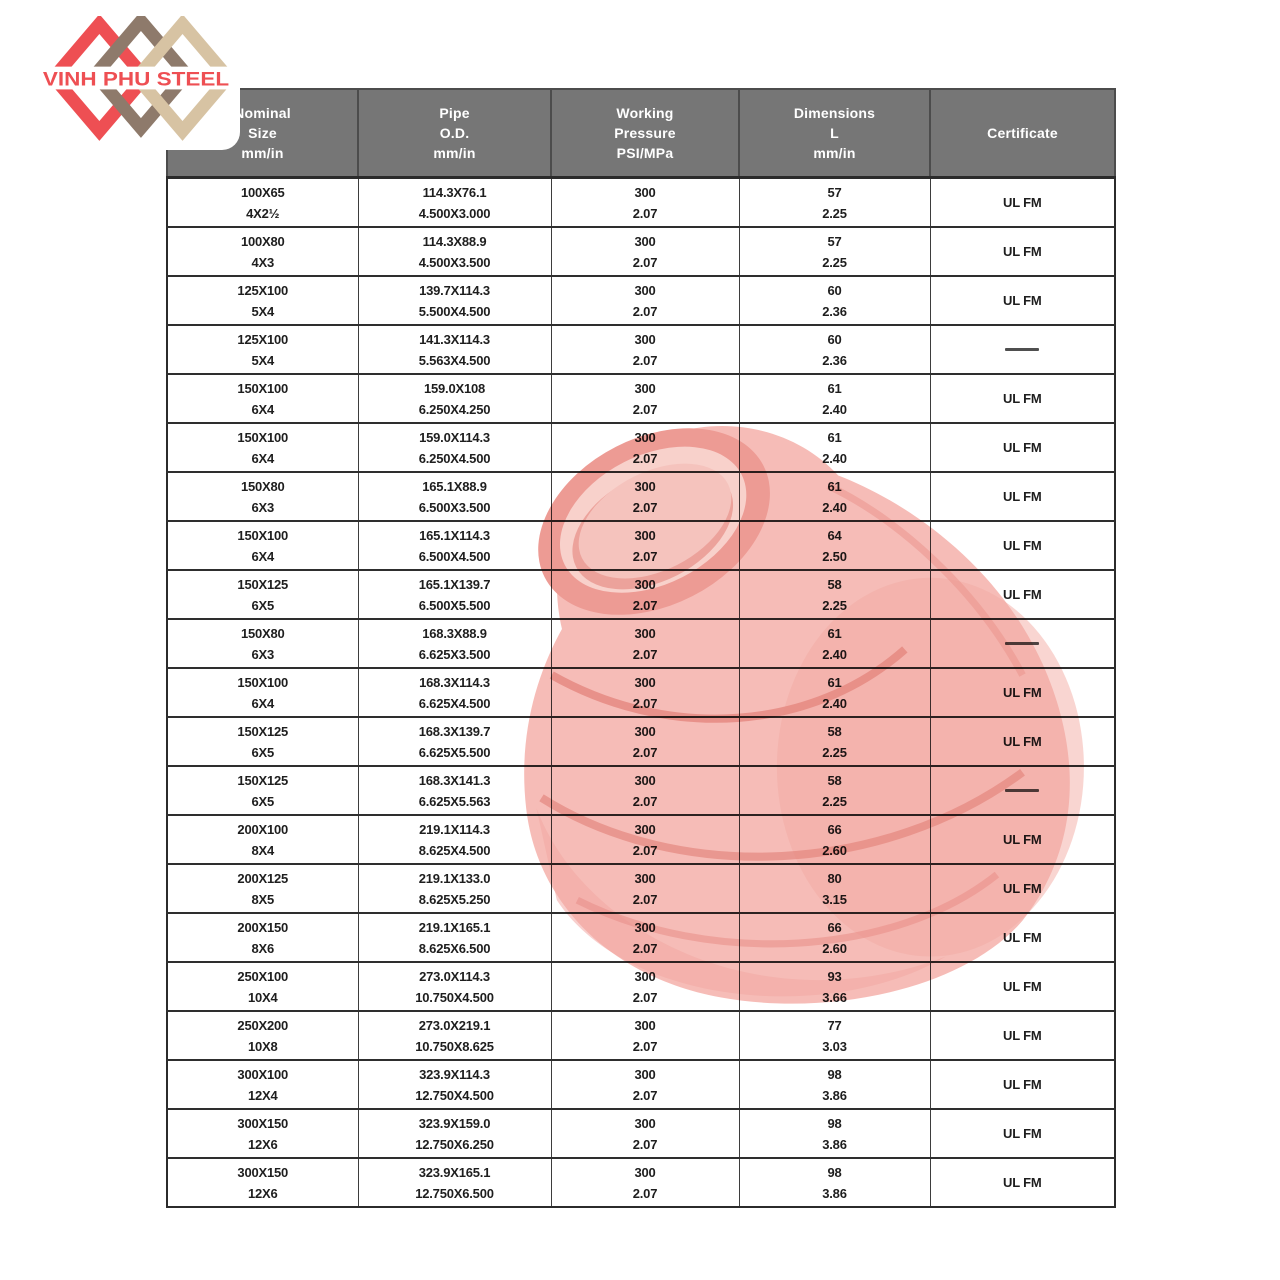 This screenshot has width=1280, height=1280. Describe the element at coordinates (262, 192) in the screenshot. I see `nominal-size-metric: 100X65` at that location.